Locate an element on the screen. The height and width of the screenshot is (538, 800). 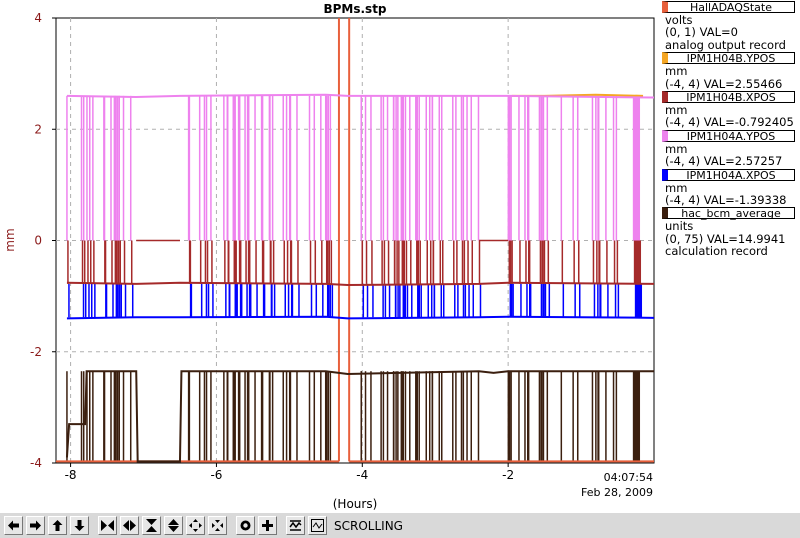
x-tick-label: -4 is located at coordinates (362, 475).